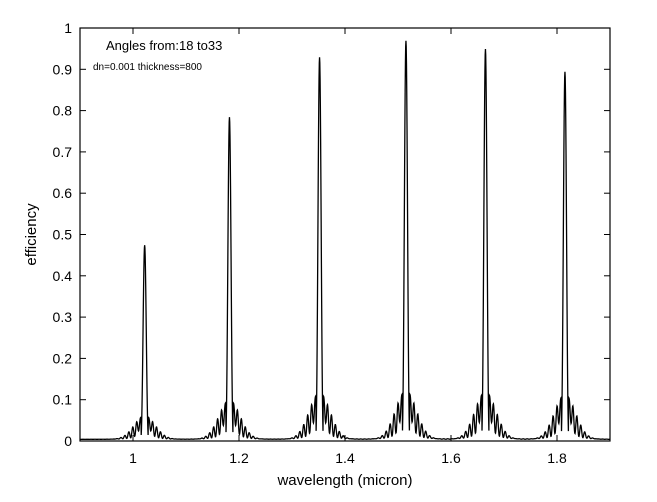 This screenshot has height=502, width=657. I want to click on y-tick-label: 0.4, so click(63, 276).